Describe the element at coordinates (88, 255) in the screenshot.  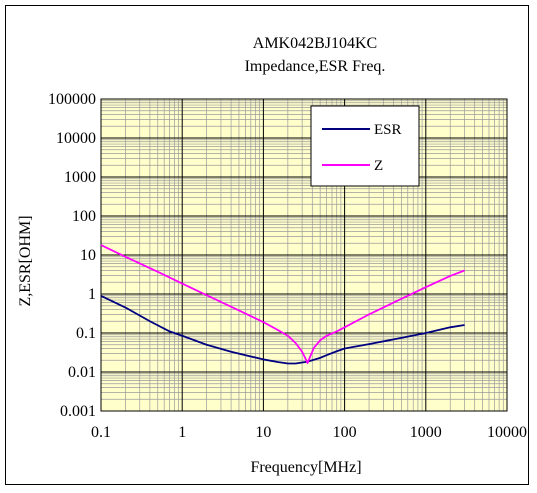
I see `y-tick-label: 10` at that location.